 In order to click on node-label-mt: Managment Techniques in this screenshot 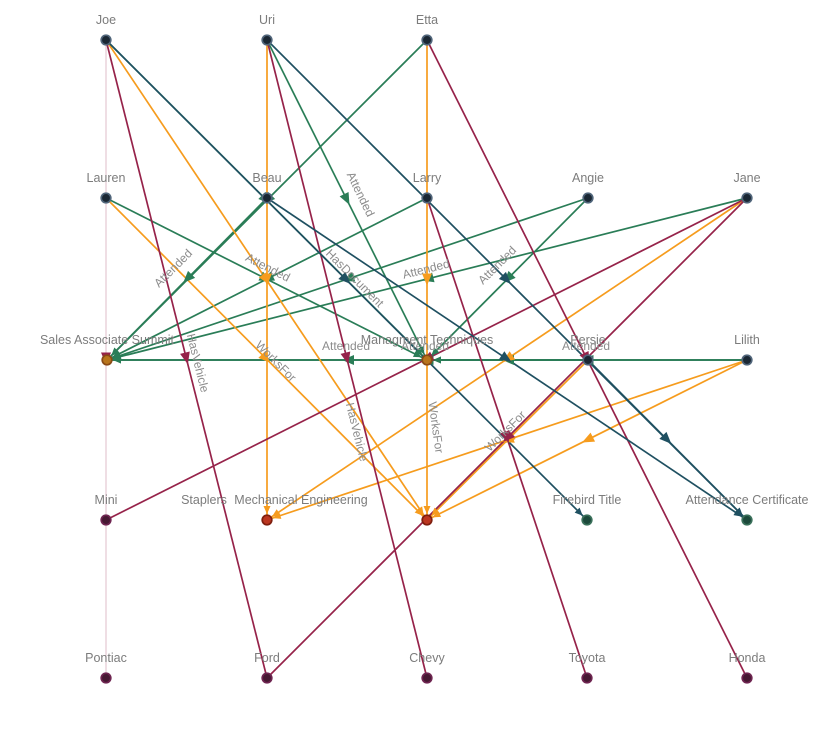, I will do `click(427, 340)`.